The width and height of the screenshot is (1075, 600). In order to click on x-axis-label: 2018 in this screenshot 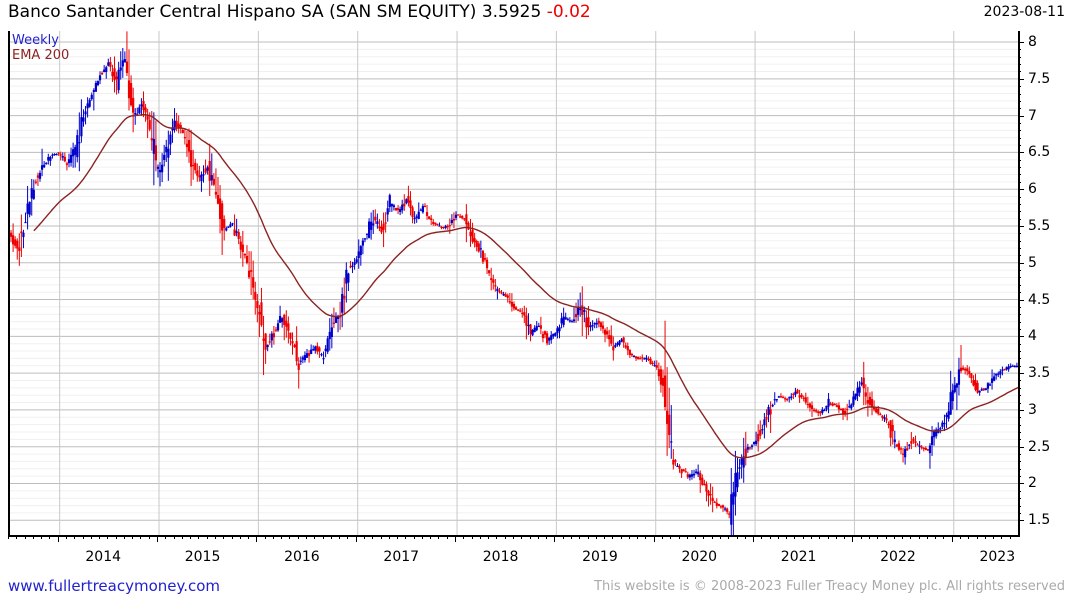, I will do `click(500, 557)`.